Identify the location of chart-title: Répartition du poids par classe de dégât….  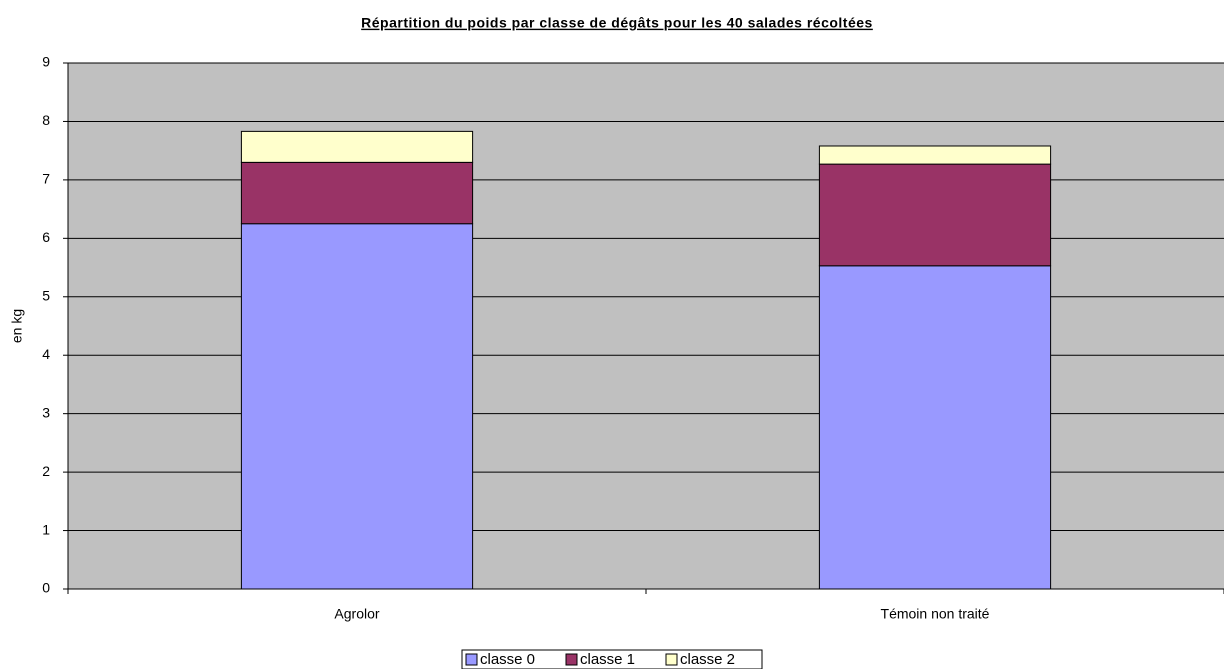
(617, 23).